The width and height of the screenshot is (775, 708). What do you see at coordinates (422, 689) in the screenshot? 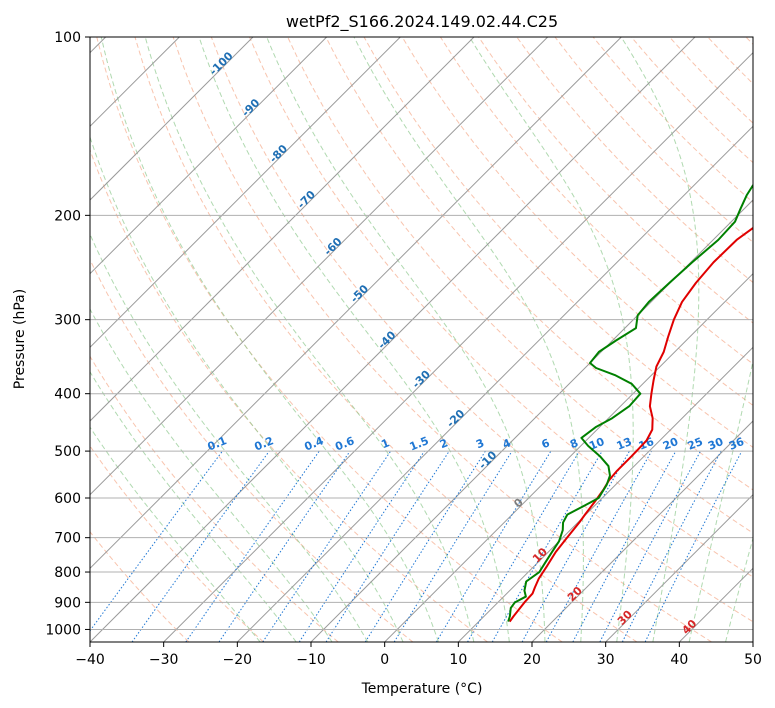
I see `x-axis-label: Temperature (°C)` at bounding box center [422, 689].